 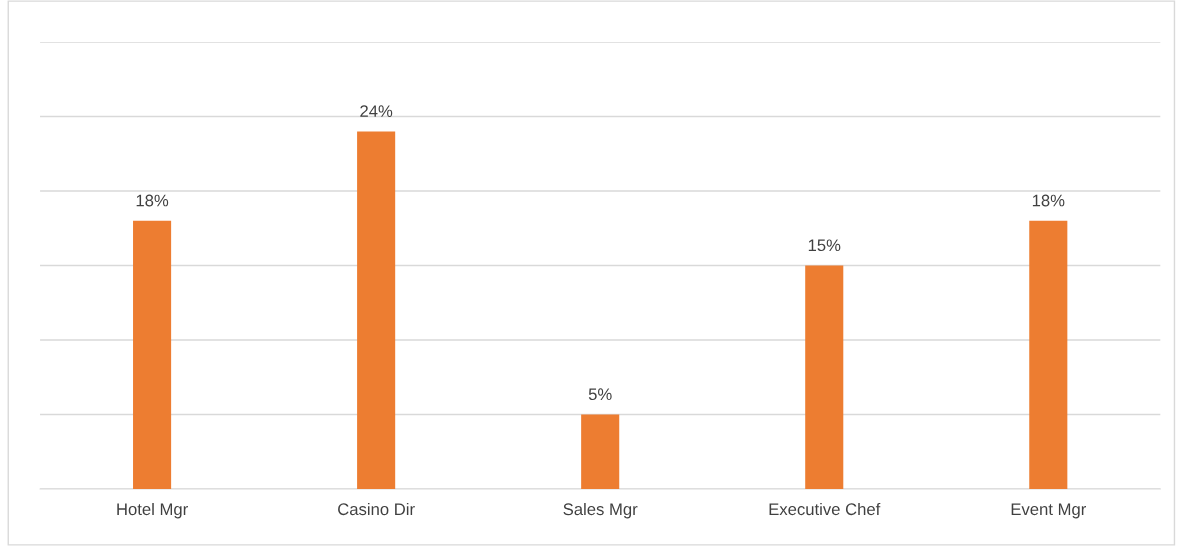 I want to click on data-label: 5%, so click(x=600, y=394).